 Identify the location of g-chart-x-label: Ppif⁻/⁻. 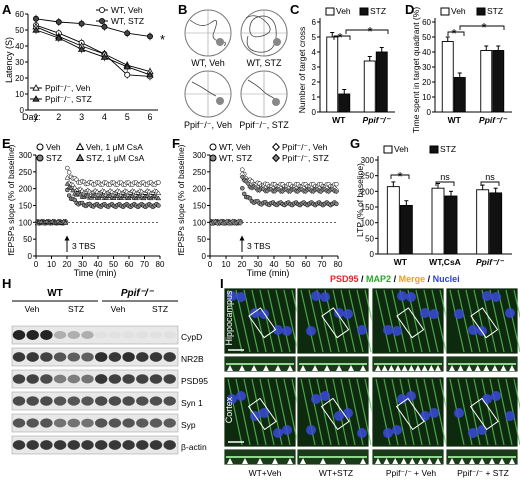
(490, 262).